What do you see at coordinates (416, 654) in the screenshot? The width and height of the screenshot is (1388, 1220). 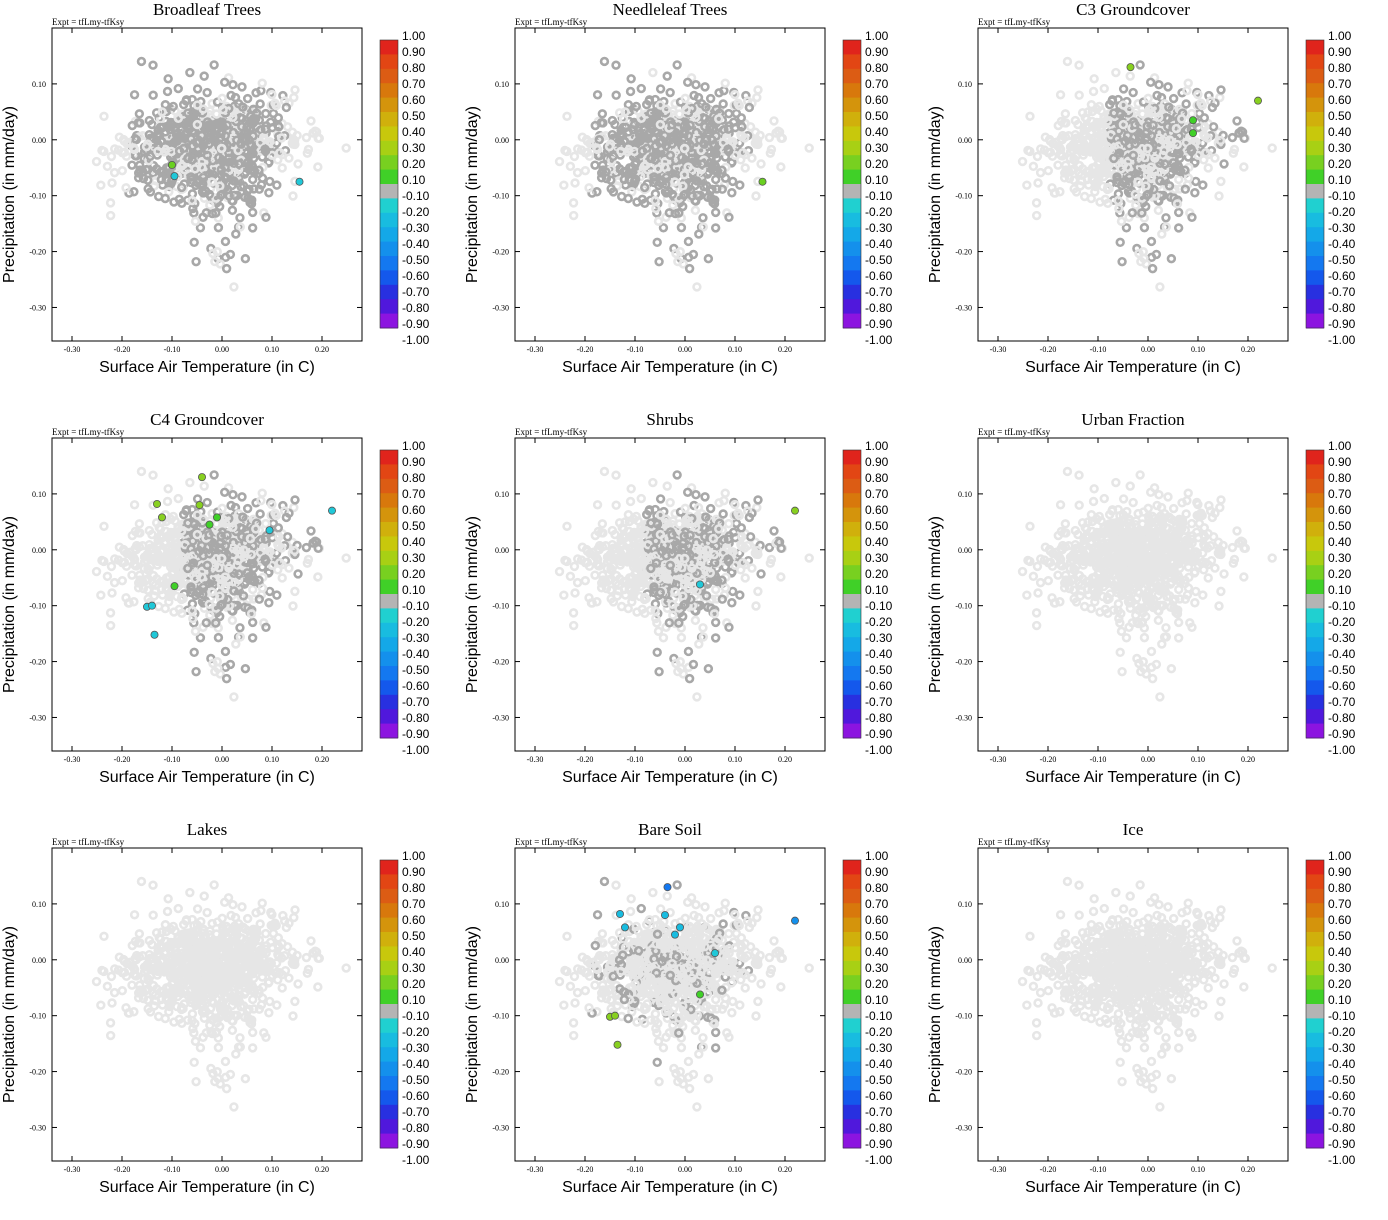 I see `colorbar-label: -0.40` at bounding box center [416, 654].